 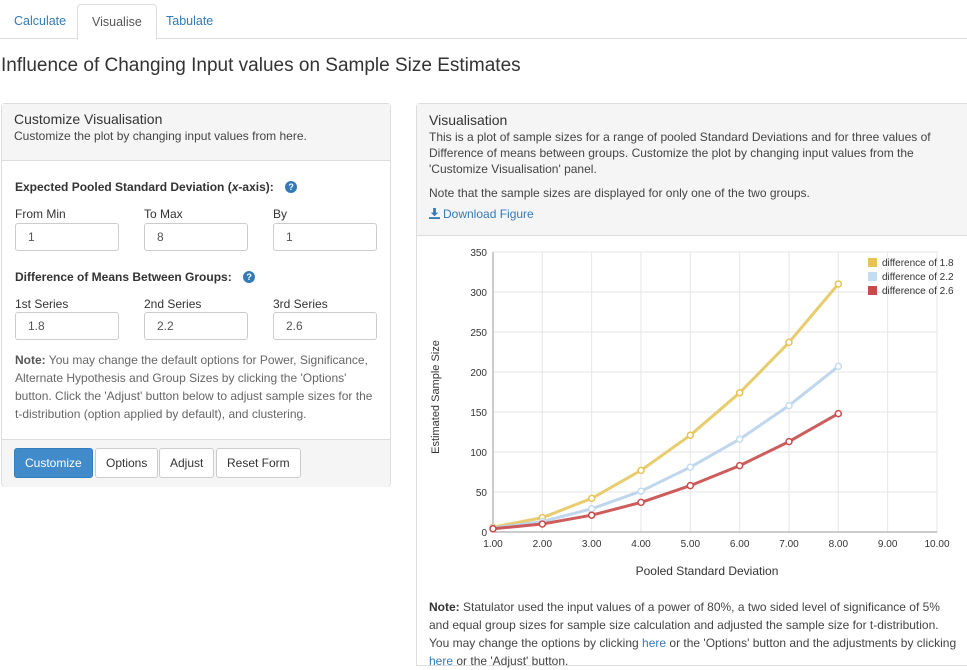 I want to click on series2-input, so click(x=196, y=326).